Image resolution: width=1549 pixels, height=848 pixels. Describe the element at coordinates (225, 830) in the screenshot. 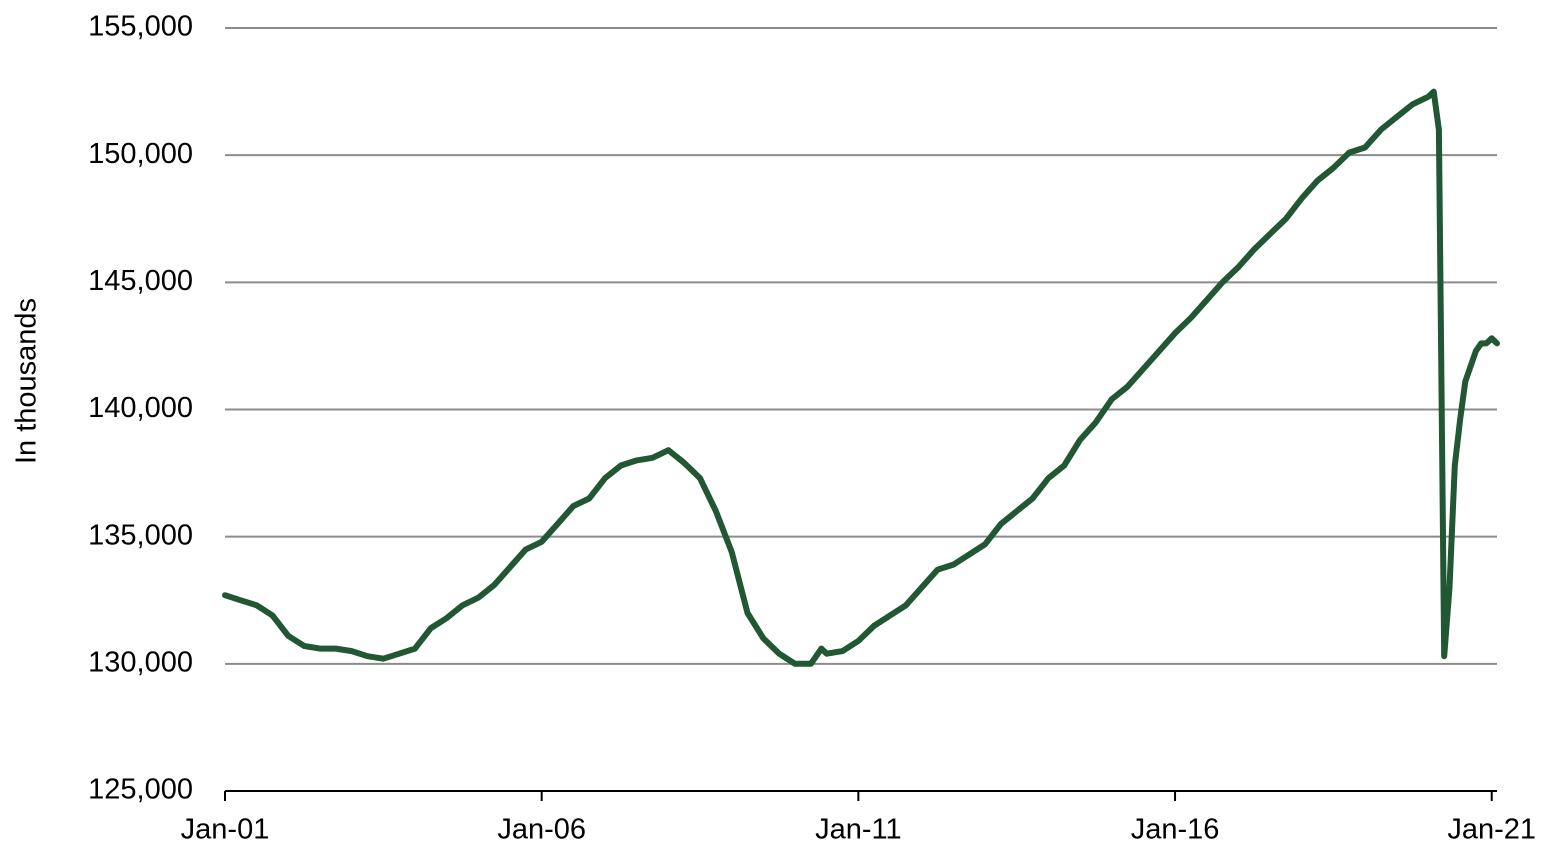

I see `x-tick-label: Jan-01` at that location.